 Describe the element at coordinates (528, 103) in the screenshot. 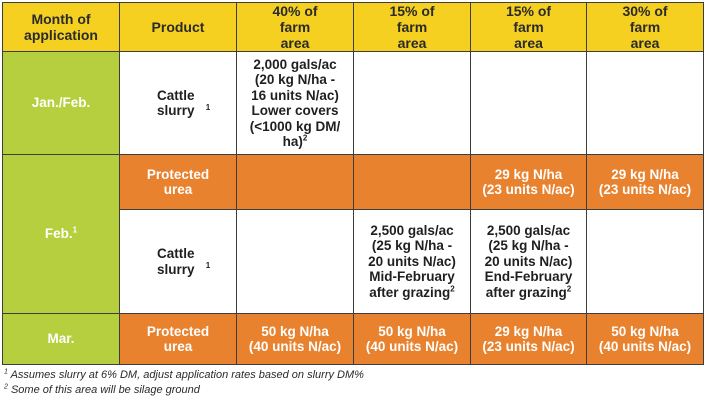

I see `cell-janfeb-col3` at that location.